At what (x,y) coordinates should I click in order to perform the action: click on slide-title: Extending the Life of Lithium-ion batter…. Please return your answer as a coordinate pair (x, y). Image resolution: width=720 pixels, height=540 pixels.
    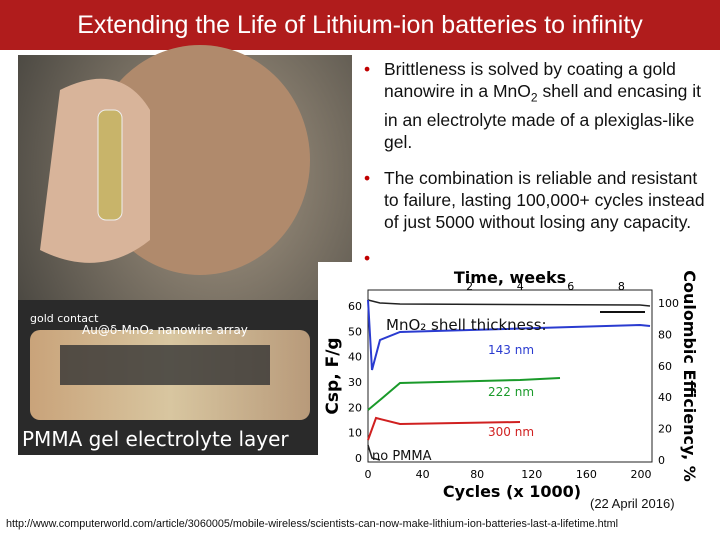
    Looking at the image, I should click on (360, 25).